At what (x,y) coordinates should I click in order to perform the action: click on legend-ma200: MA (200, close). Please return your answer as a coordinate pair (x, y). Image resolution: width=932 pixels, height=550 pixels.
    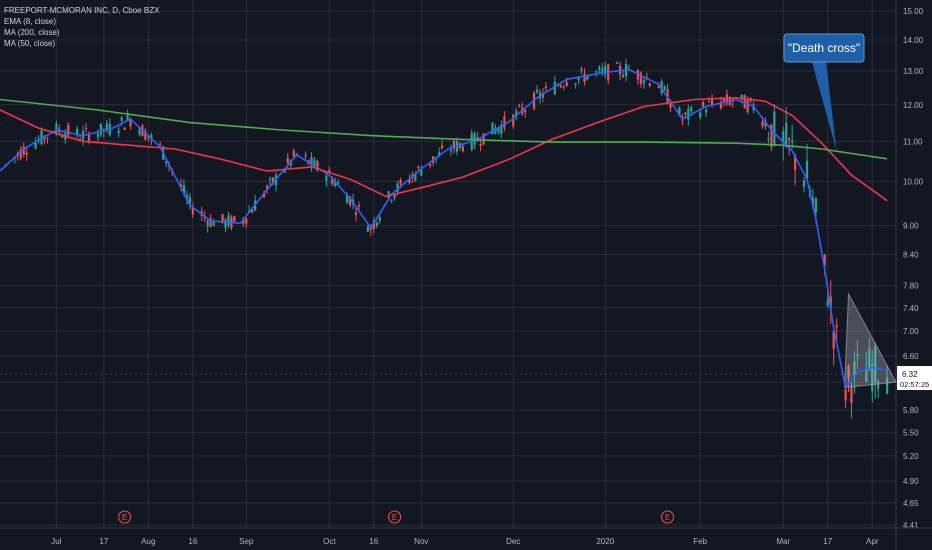
    Looking at the image, I should click on (32, 32).